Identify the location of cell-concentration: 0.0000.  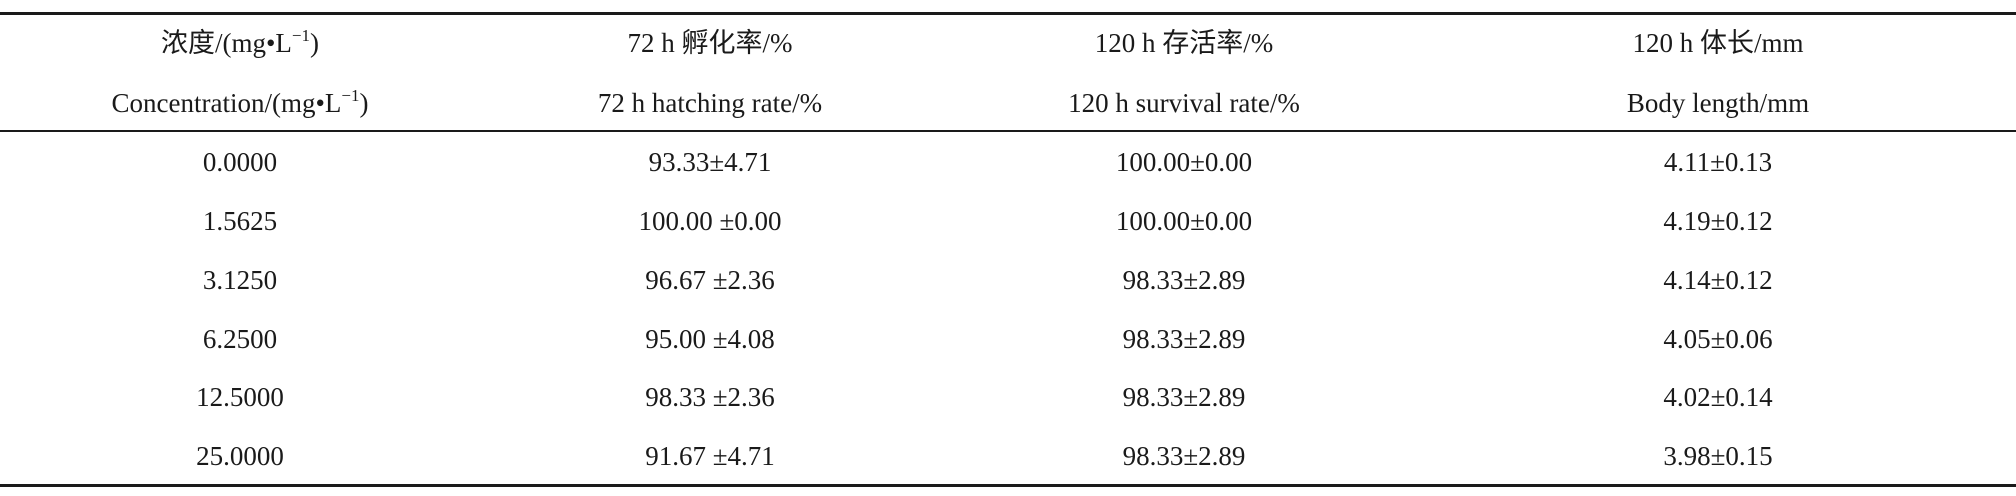
(240, 162).